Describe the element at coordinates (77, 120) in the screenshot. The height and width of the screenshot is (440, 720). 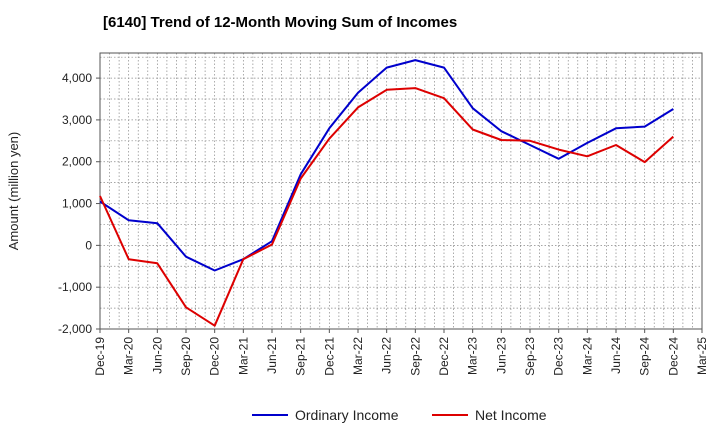
I see `y-tick-label: 3,000` at that location.